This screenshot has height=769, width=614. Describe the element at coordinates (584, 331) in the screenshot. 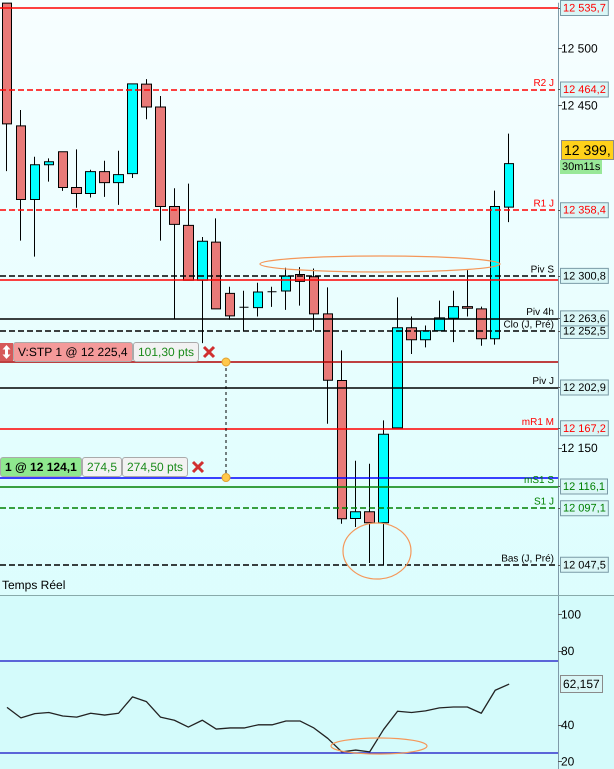

I see `y-tick-label: 12 252,5` at that location.